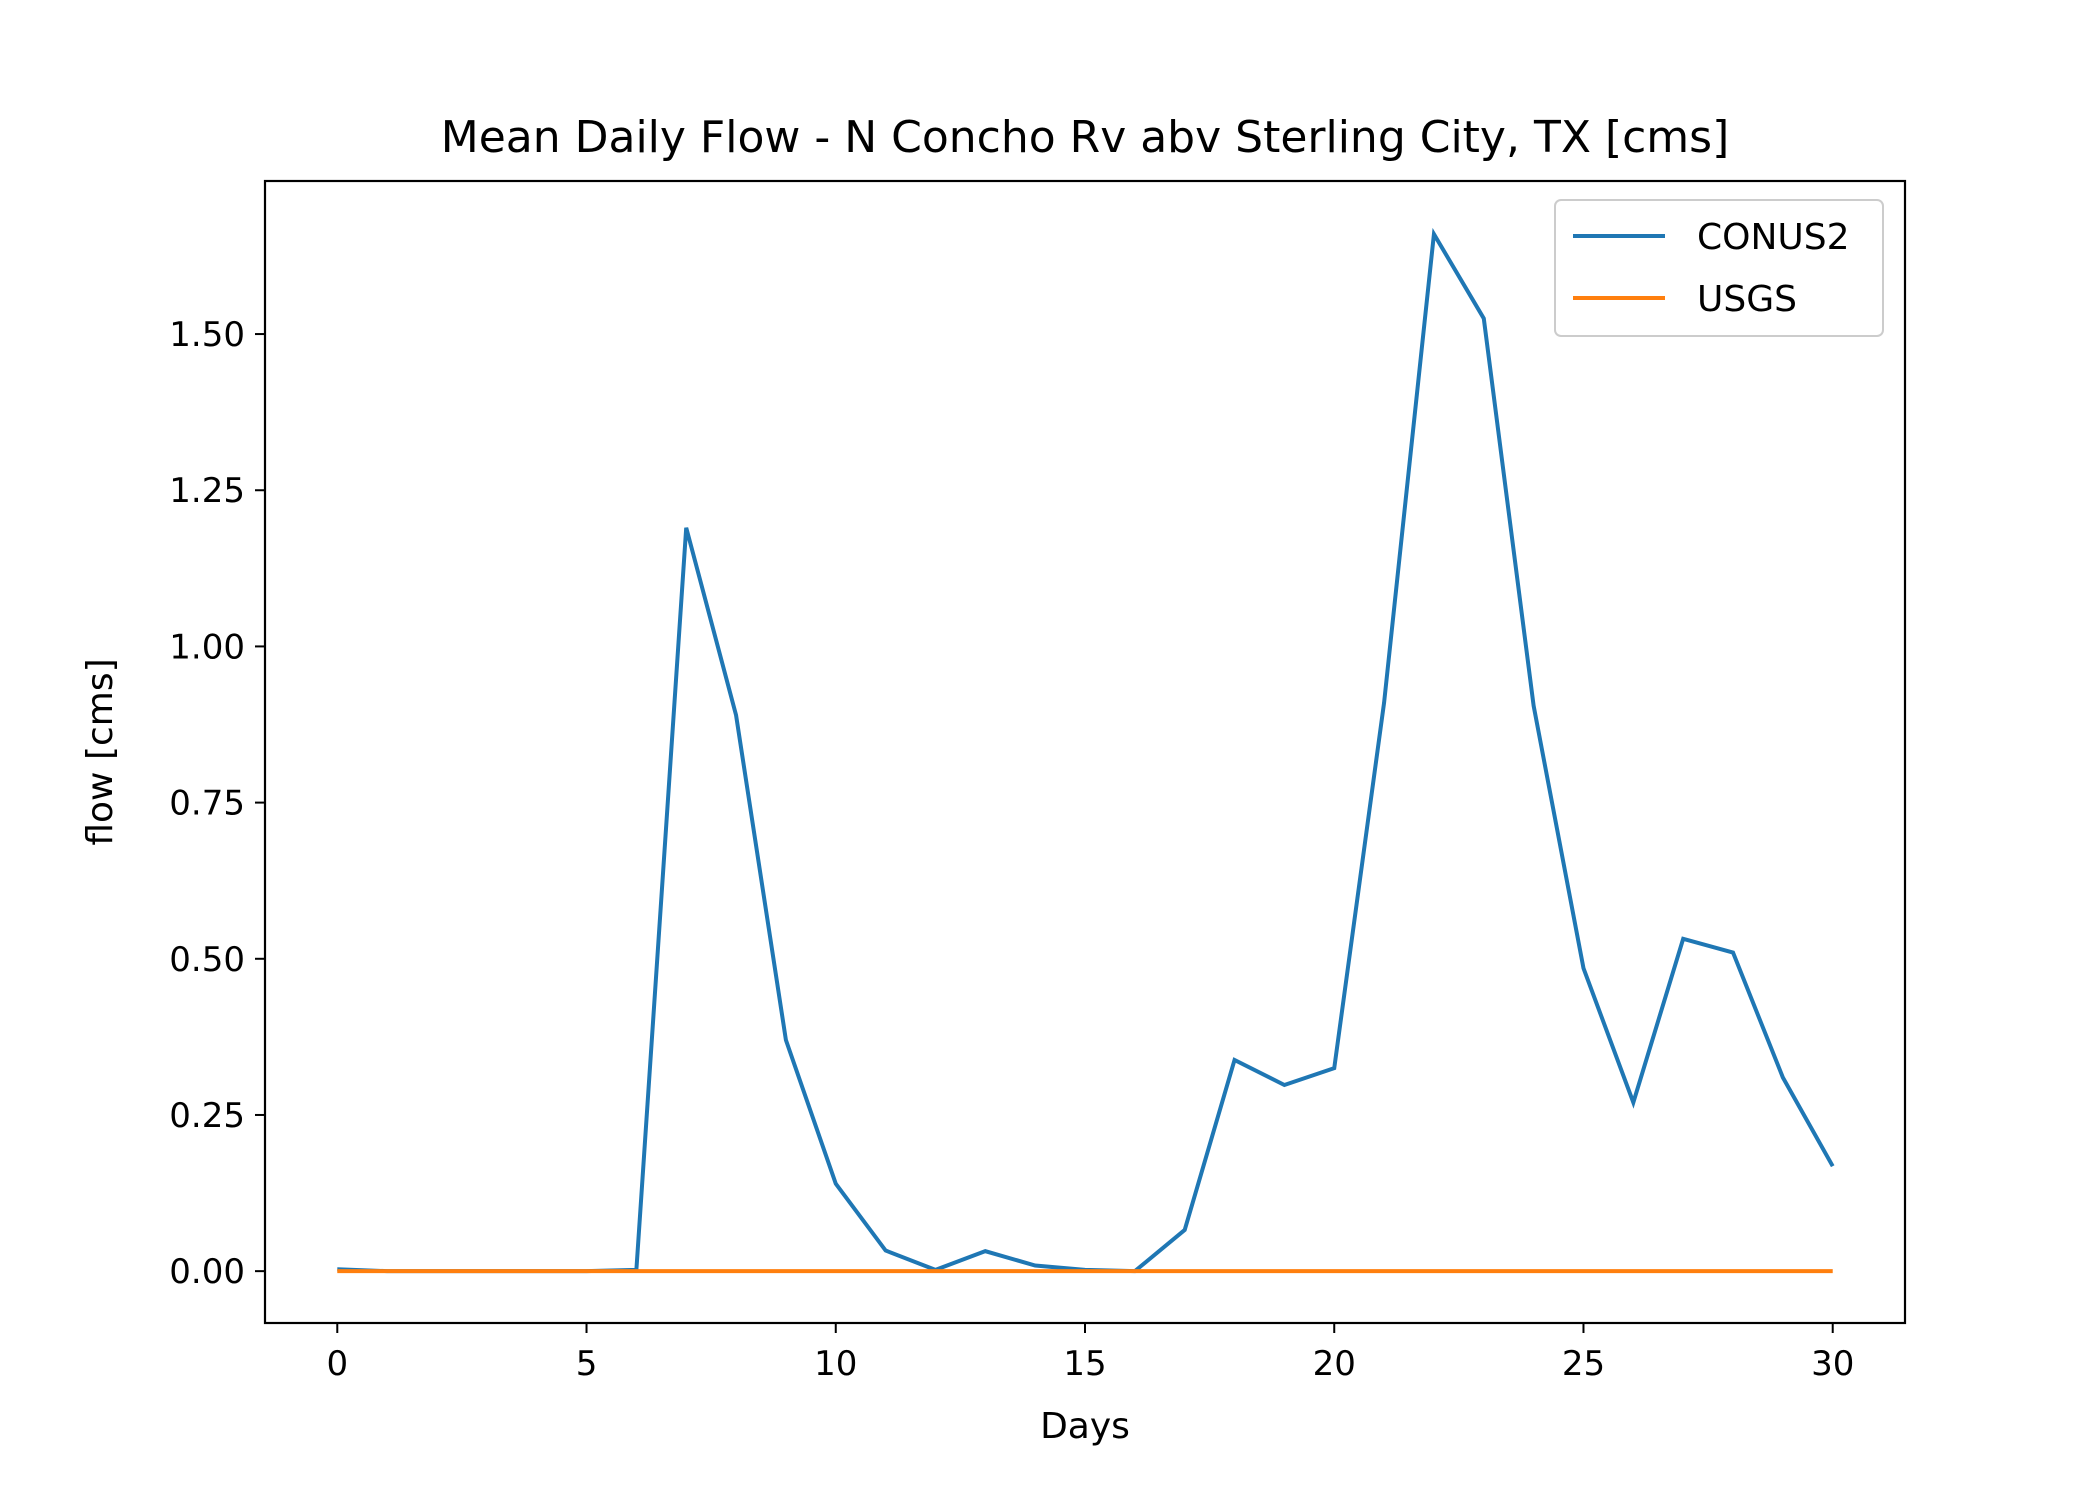 The width and height of the screenshot is (2100, 1500). Describe the element at coordinates (835, 1364) in the screenshot. I see `x-tick-label: 10` at that location.